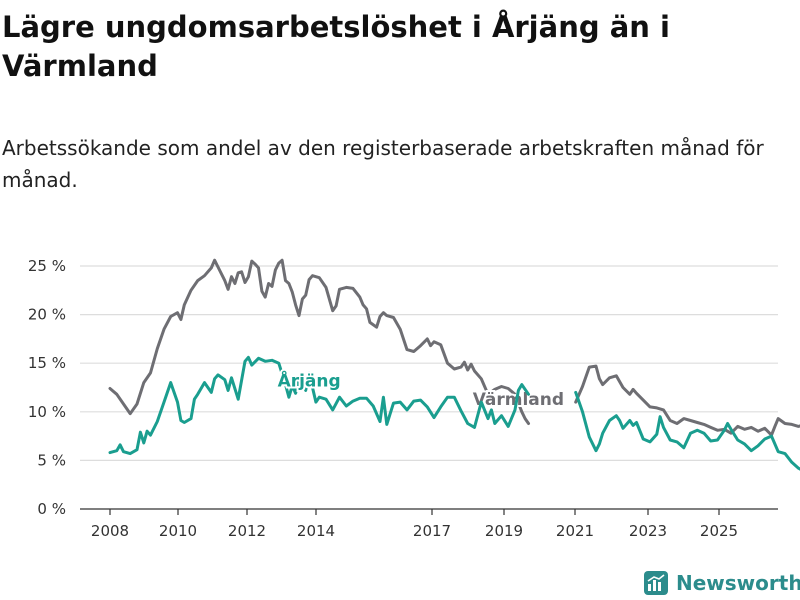 Image resolution: width=800 pixels, height=600 pixels. I want to click on x-tick-label: 2021, so click(575, 531).